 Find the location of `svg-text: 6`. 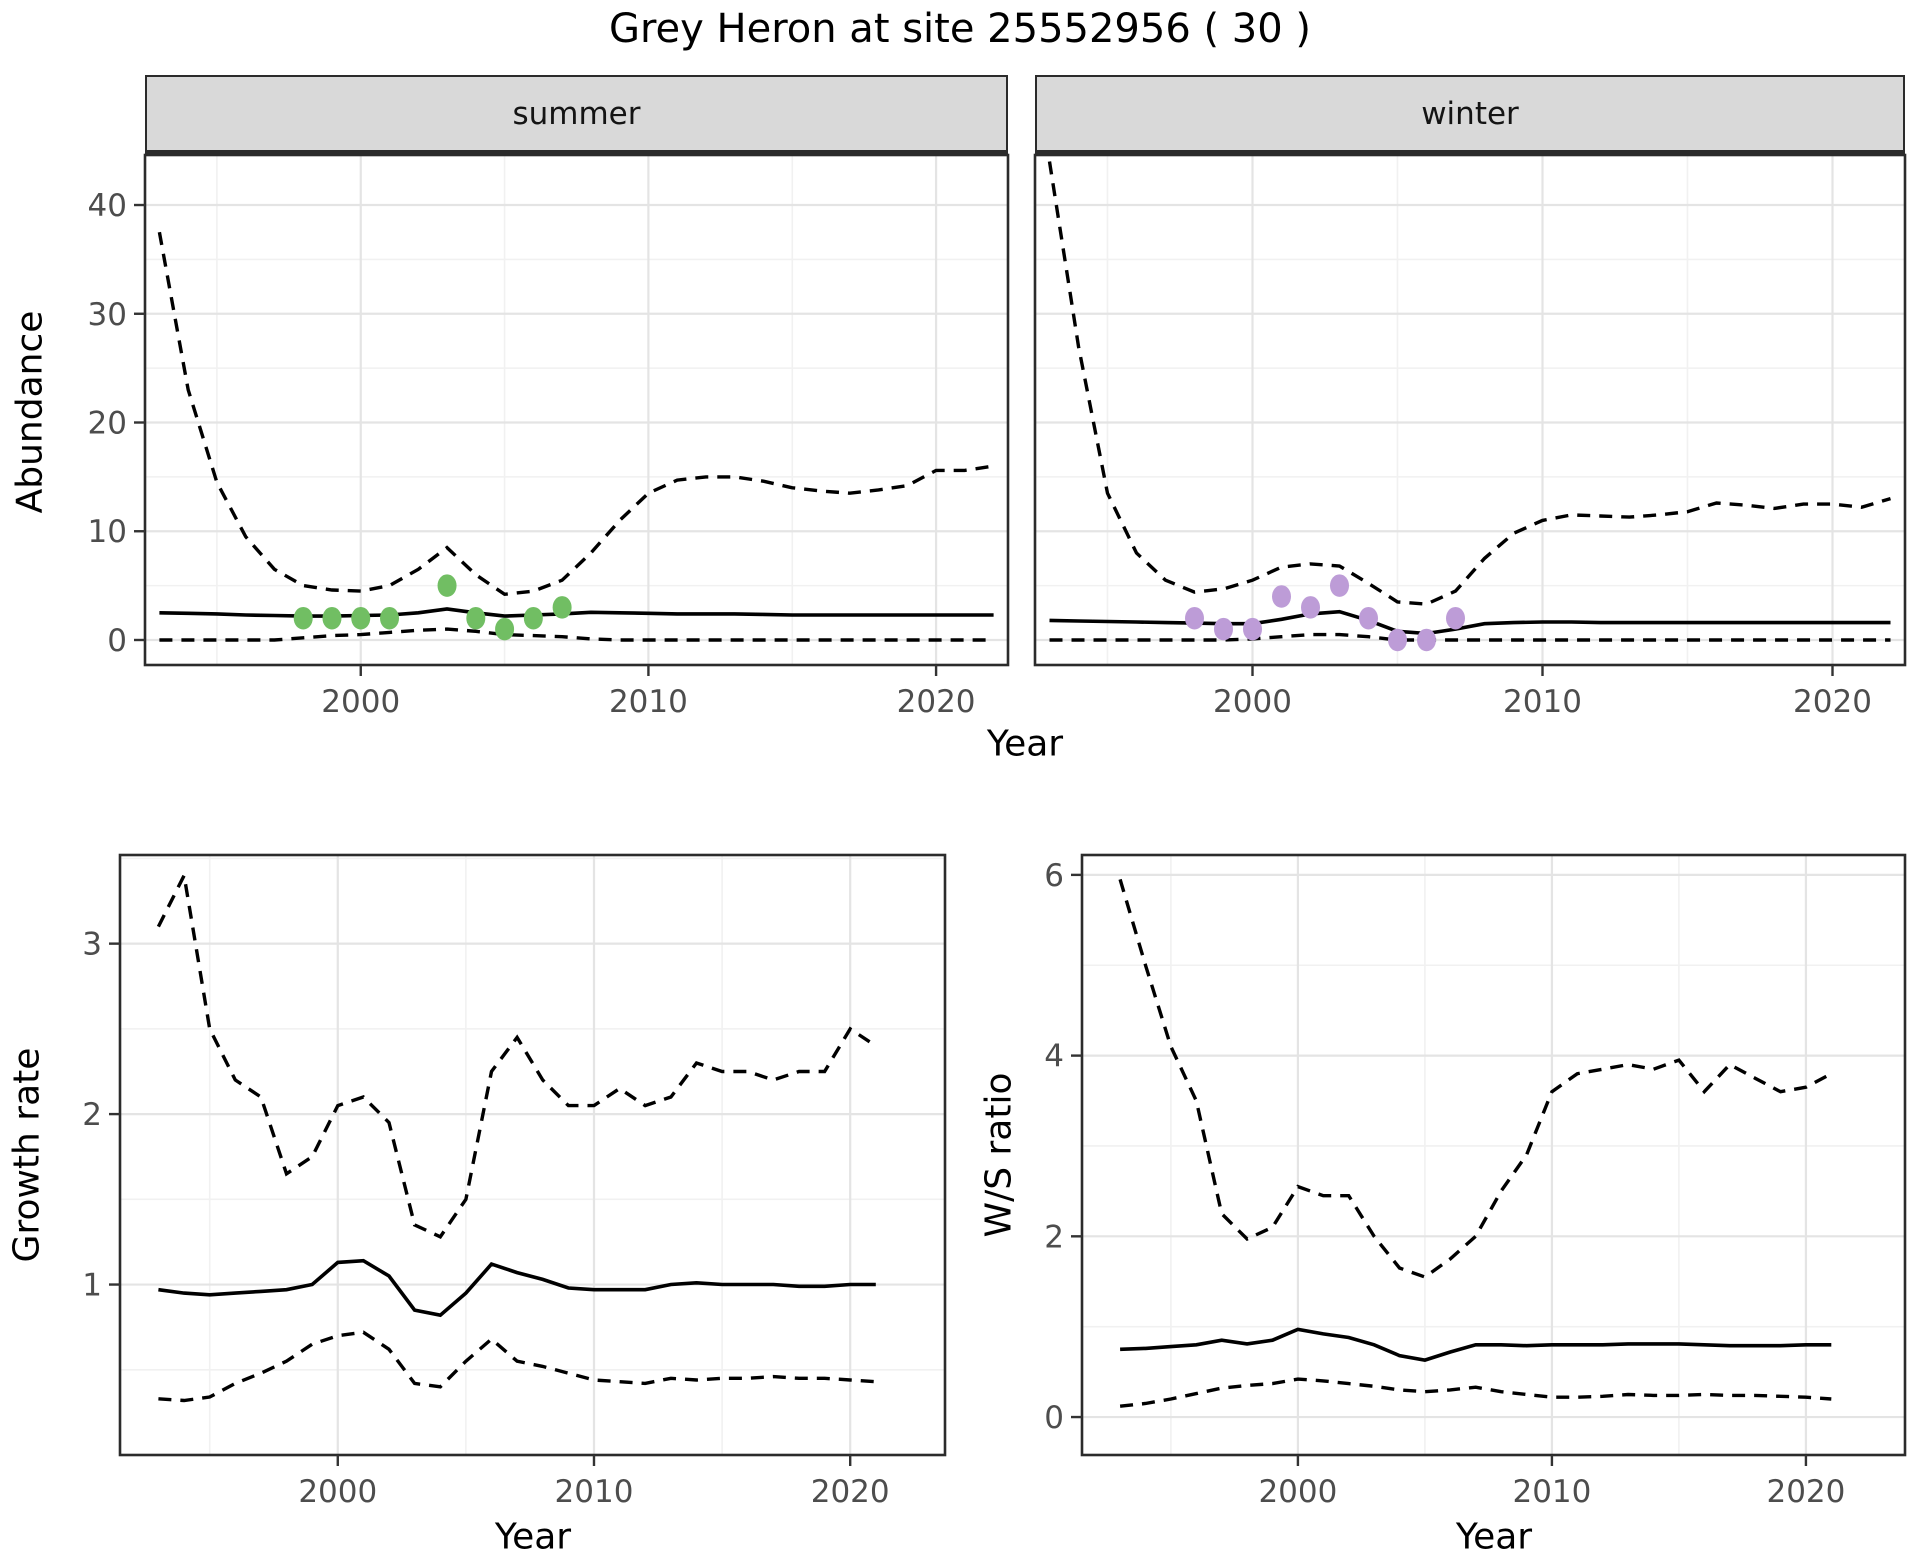

svg-text: 6 is located at coordinates (1054, 876).